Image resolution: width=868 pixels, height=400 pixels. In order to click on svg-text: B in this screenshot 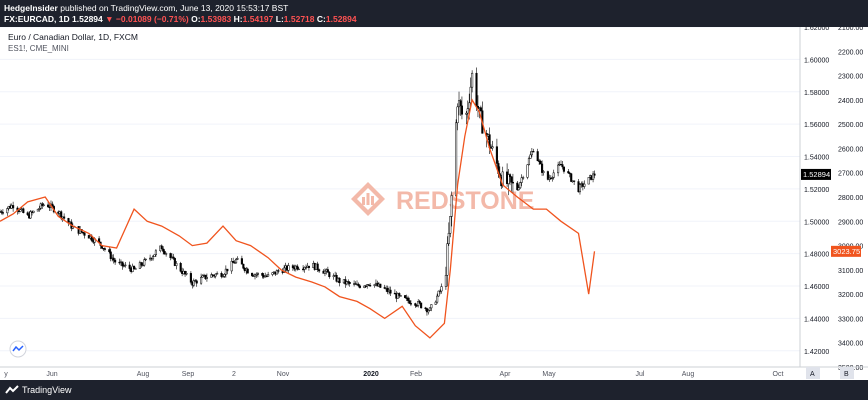, I will do `click(846, 374)`.